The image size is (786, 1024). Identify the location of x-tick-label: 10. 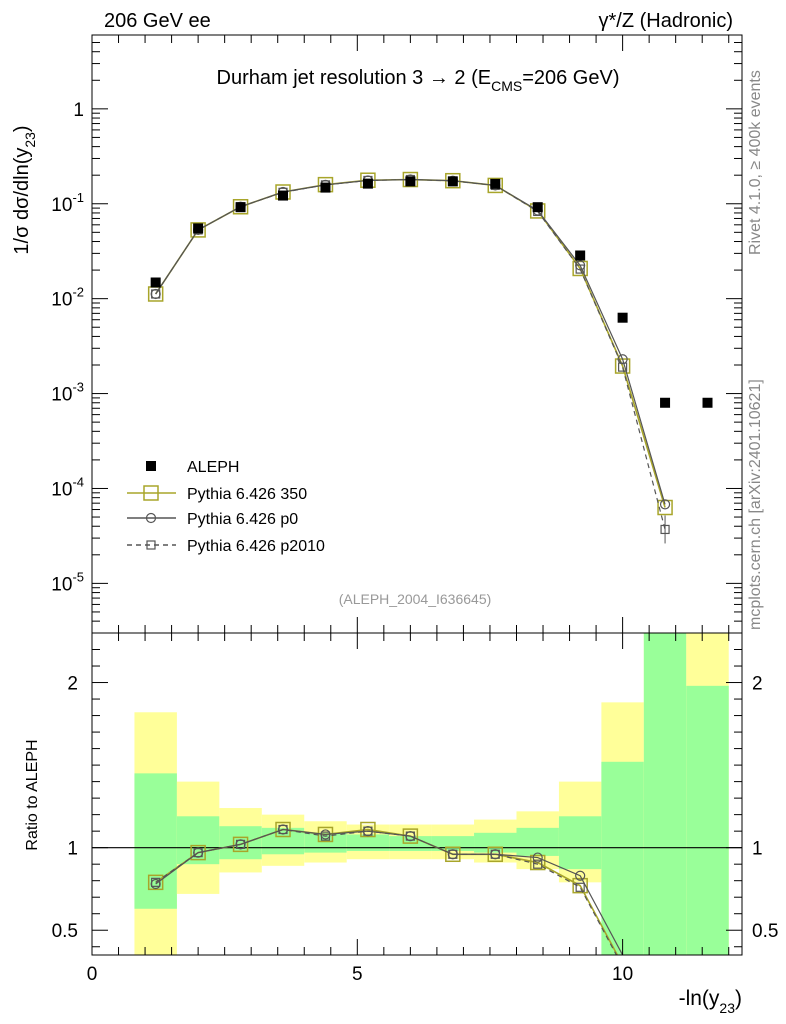
(622, 974).